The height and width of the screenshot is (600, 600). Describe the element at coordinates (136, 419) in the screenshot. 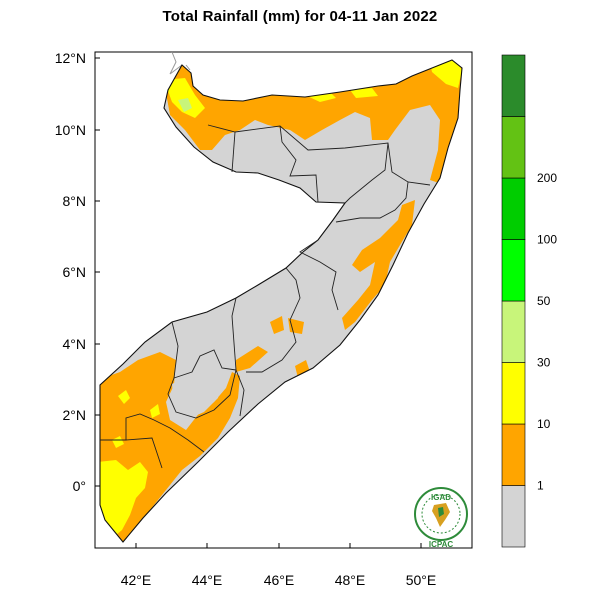

I see `rain-class-10-30-lower-juba` at that location.